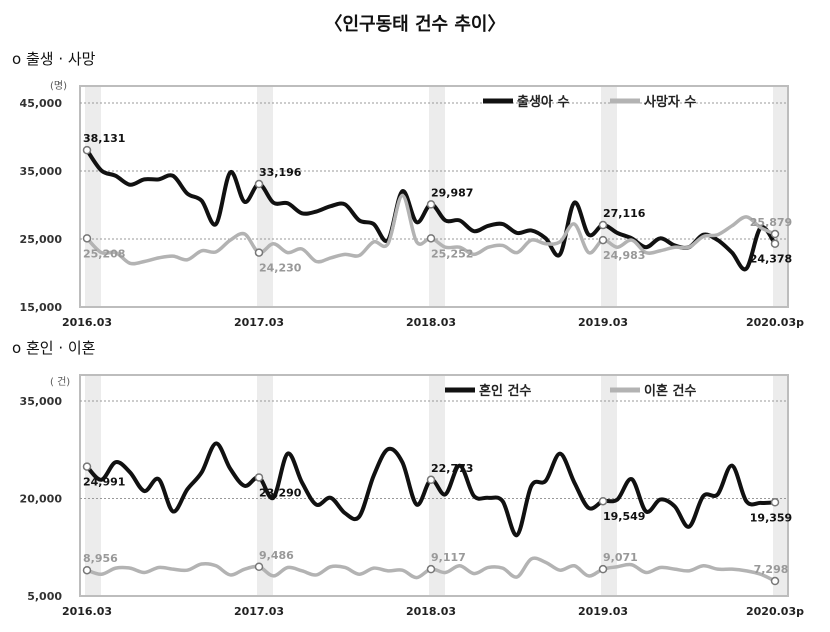  I want to click on y-axis-unit: ( 건), so click(60, 382).